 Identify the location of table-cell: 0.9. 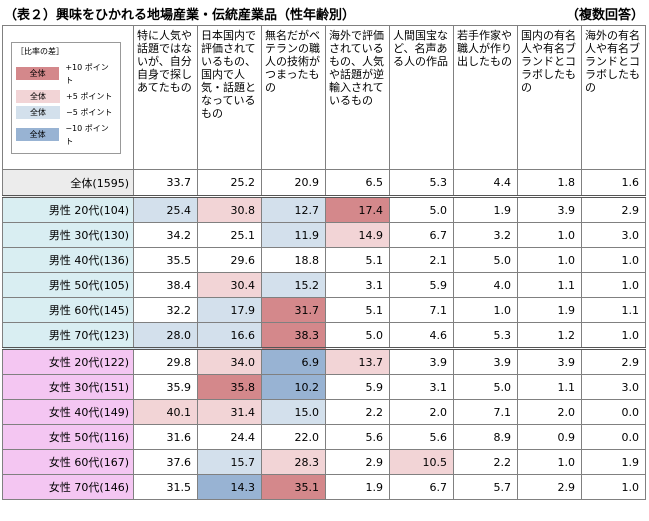
(549, 437).